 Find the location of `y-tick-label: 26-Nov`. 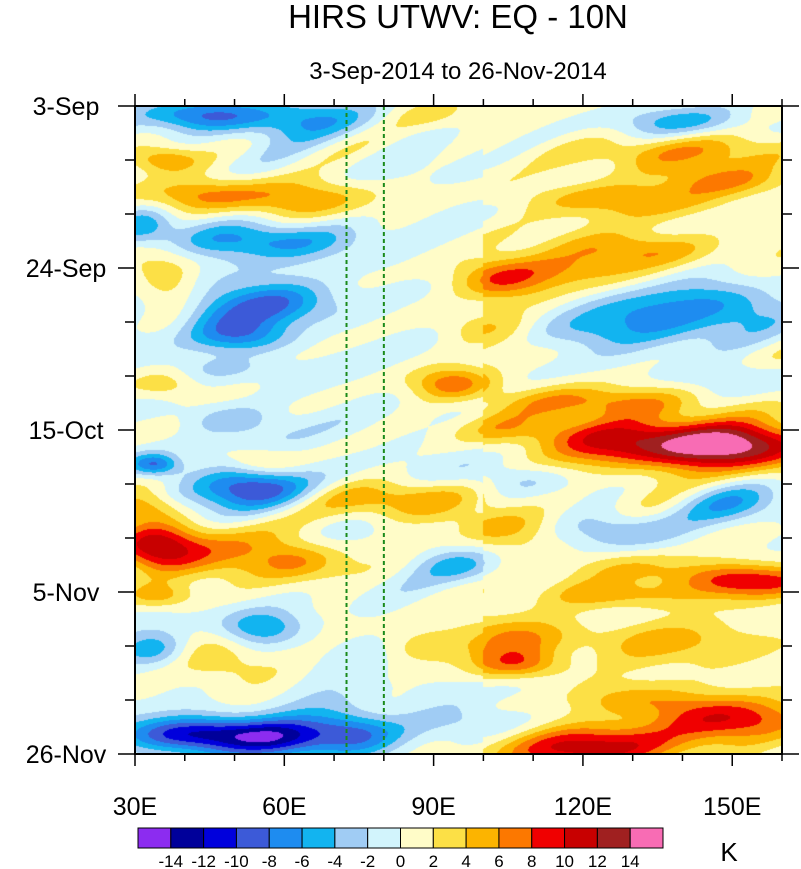

y-tick-label: 26-Nov is located at coordinates (66, 755).